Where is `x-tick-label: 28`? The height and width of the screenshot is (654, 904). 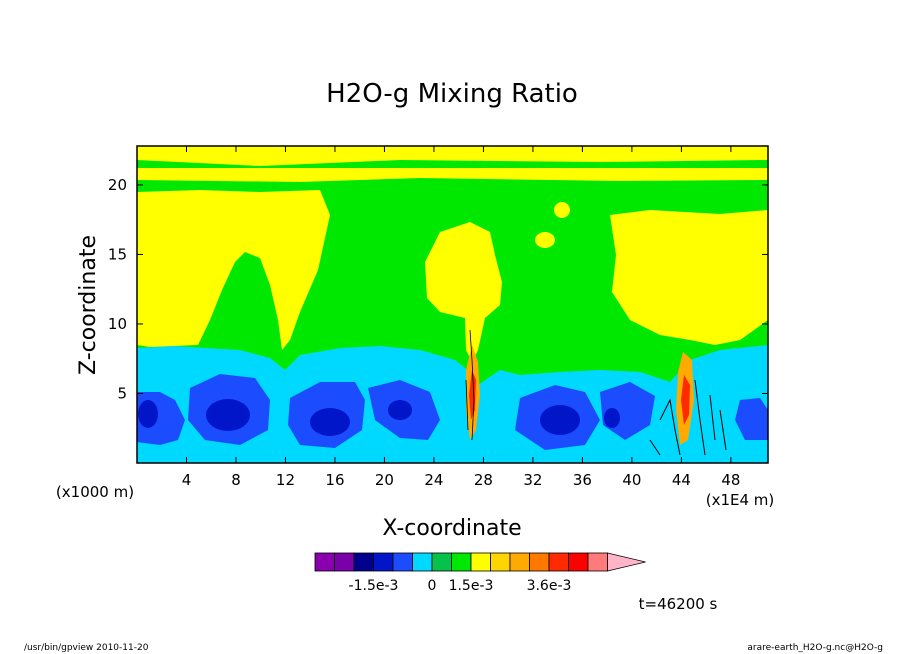 x-tick-label: 28 is located at coordinates (483, 480).